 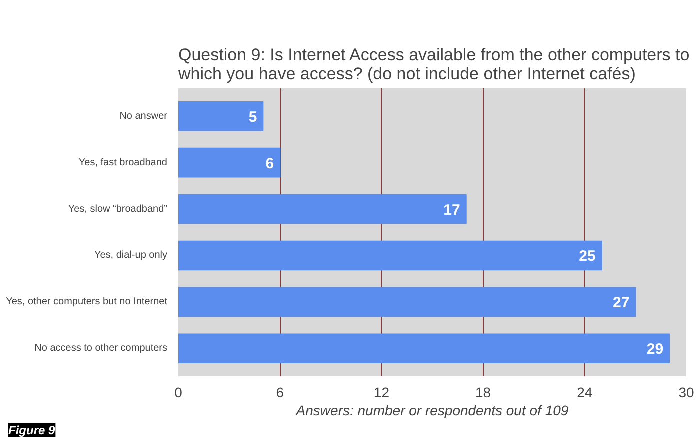 What do you see at coordinates (253, 117) in the screenshot?
I see `data-label: 5` at bounding box center [253, 117].